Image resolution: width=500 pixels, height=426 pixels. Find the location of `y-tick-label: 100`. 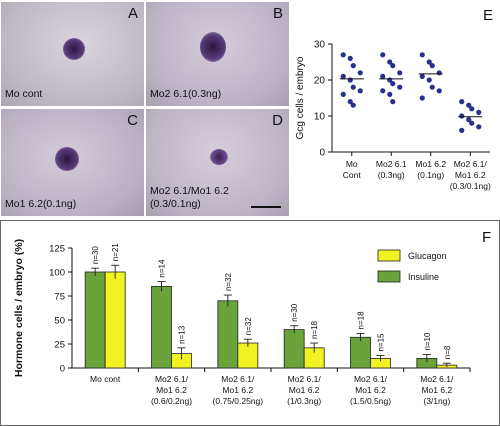

y-tick-label: 100 is located at coordinates (57, 273).